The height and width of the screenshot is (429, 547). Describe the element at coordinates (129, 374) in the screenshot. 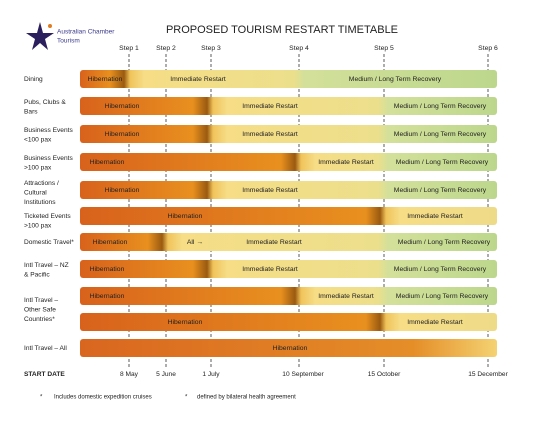

I see `start-date: 8 May` at that location.